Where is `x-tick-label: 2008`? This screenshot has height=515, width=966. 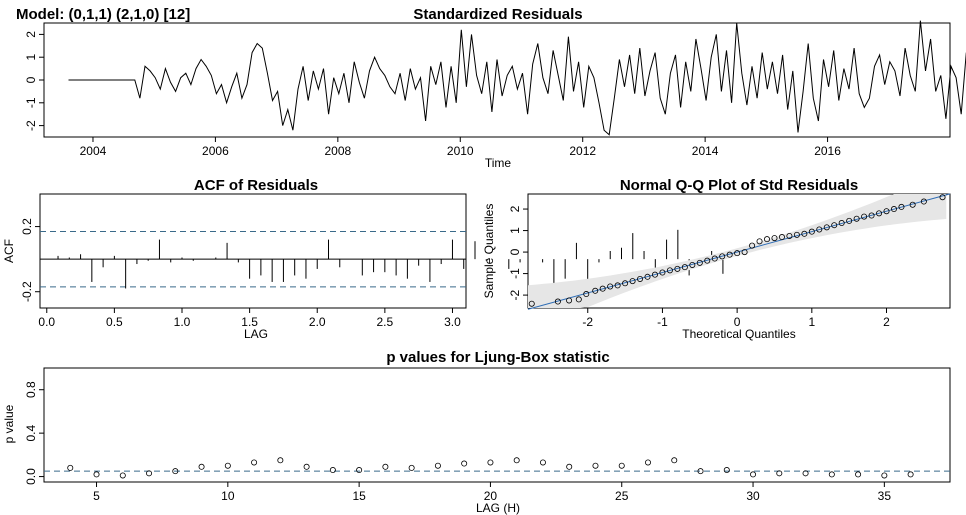
x-tick-label: 2008 is located at coordinates (337, 151).